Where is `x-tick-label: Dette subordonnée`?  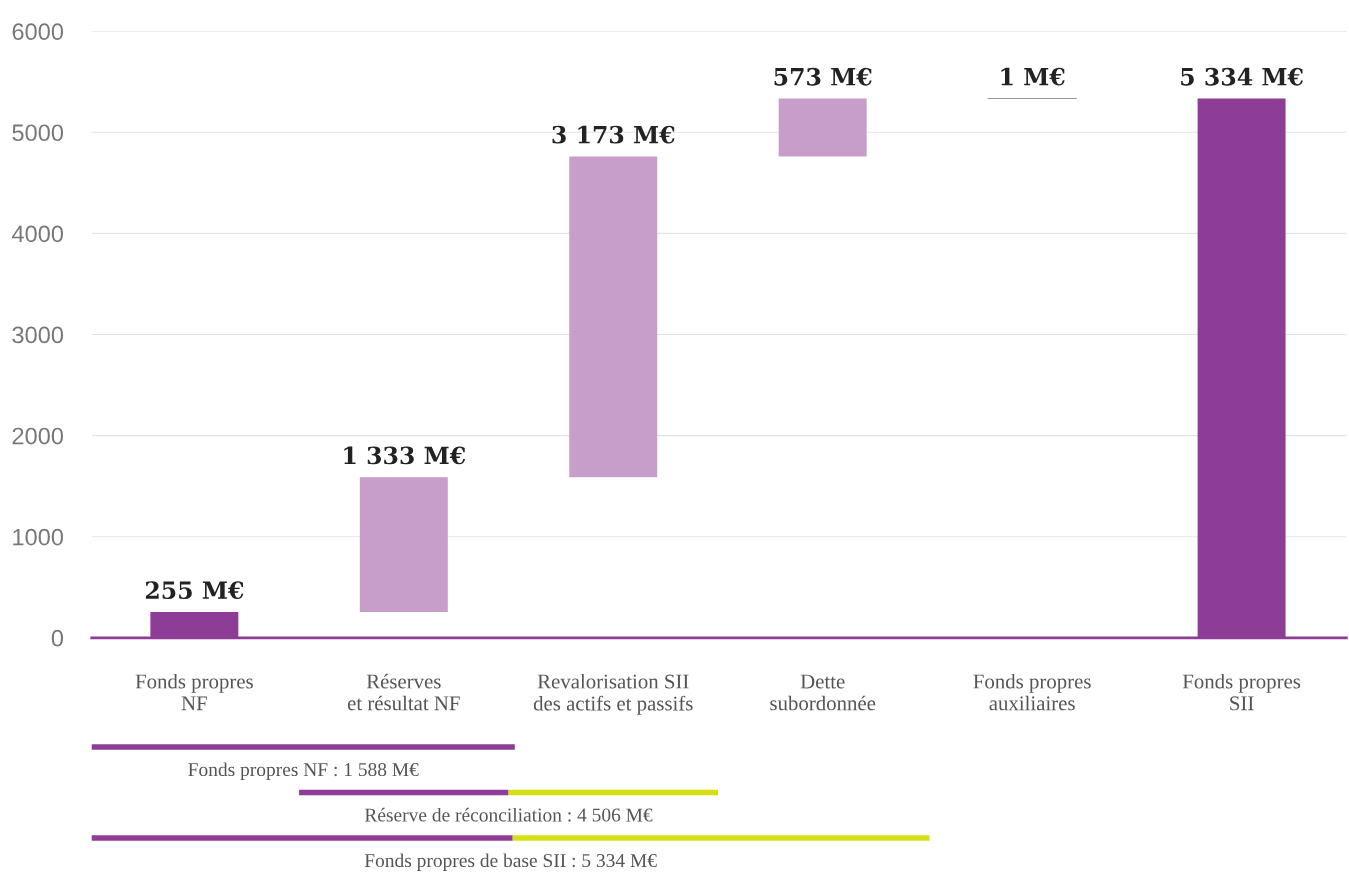 x-tick-label: Dette subordonnée is located at coordinates (823, 692).